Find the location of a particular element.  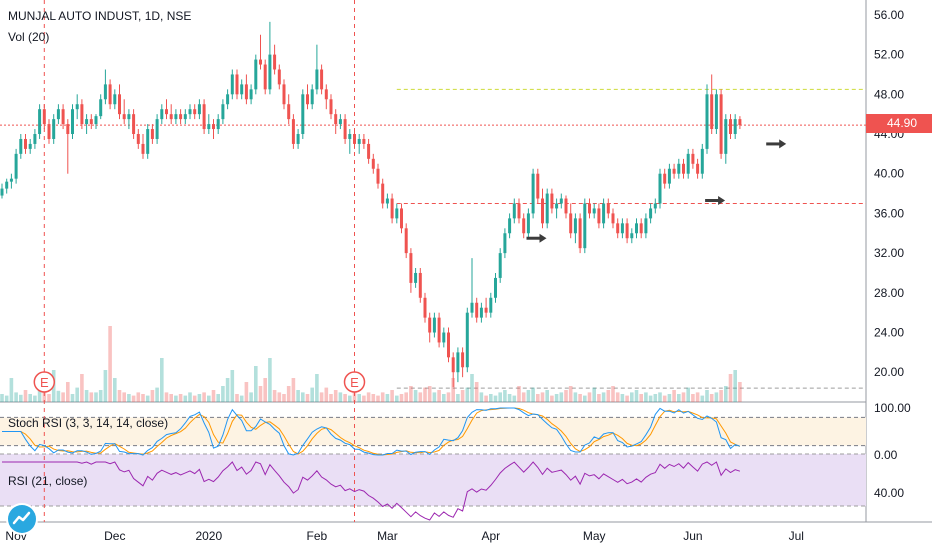

arrow-head is located at coordinates (722, 201).